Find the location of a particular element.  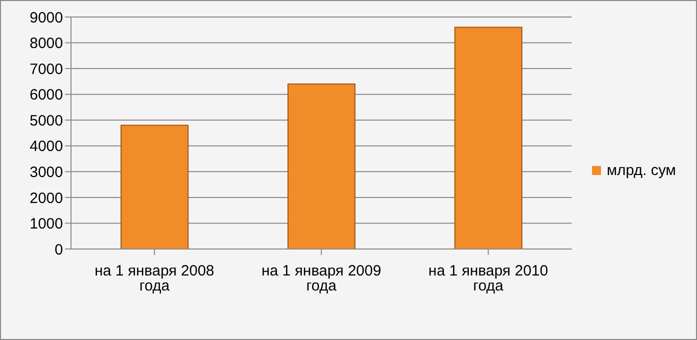

y-tick-label: 8000 is located at coordinates (46, 43).